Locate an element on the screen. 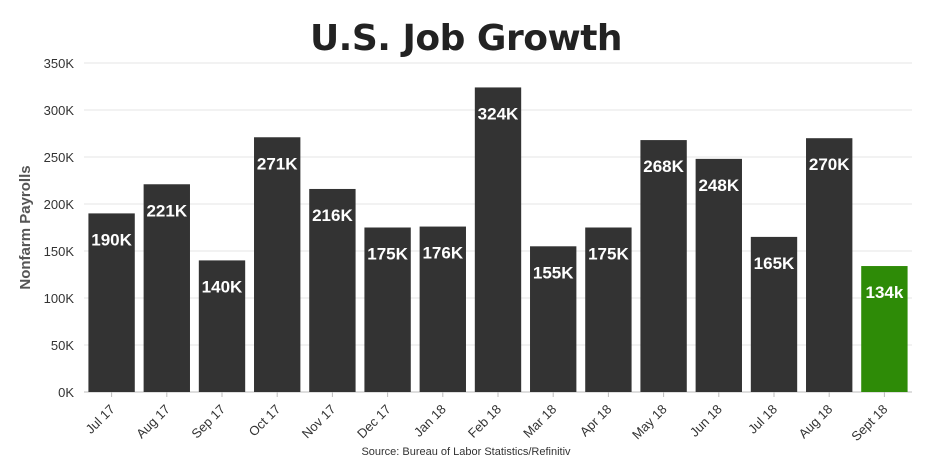 The width and height of the screenshot is (932, 470). x-tick-label: Apr 18 is located at coordinates (596, 421).